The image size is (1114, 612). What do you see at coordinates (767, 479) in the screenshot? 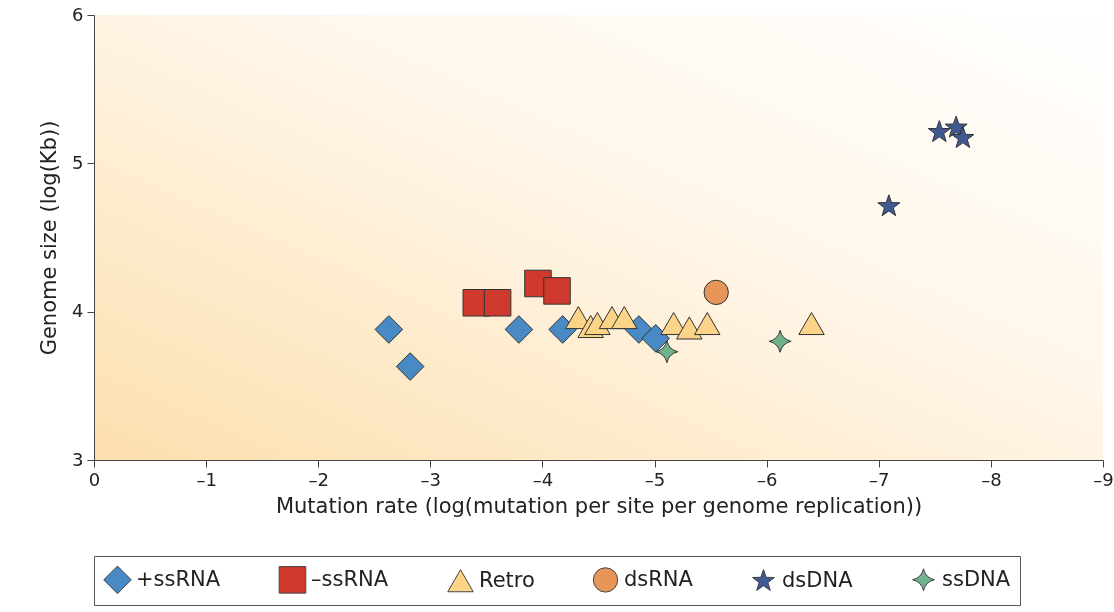
I see `x-tick-label: –6` at bounding box center [767, 479].